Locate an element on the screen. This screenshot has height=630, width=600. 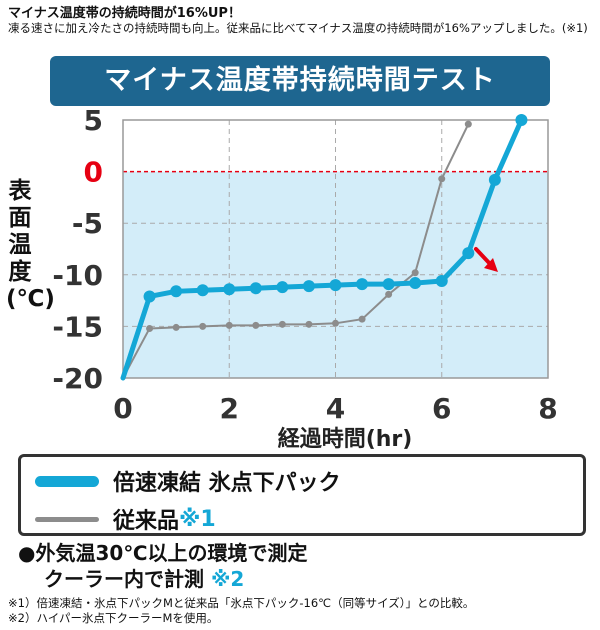
legend: 倍速凍結 氷点下パック 従来品 ※1 is located at coordinates (302, 495).